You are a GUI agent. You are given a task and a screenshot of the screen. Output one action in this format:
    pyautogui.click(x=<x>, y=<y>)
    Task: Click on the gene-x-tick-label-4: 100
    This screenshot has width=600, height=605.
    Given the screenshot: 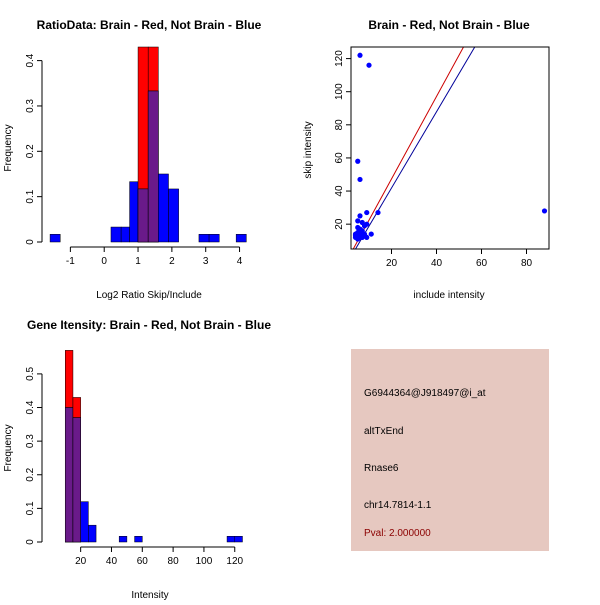 What is the action you would take?
    pyautogui.click(x=204, y=561)
    